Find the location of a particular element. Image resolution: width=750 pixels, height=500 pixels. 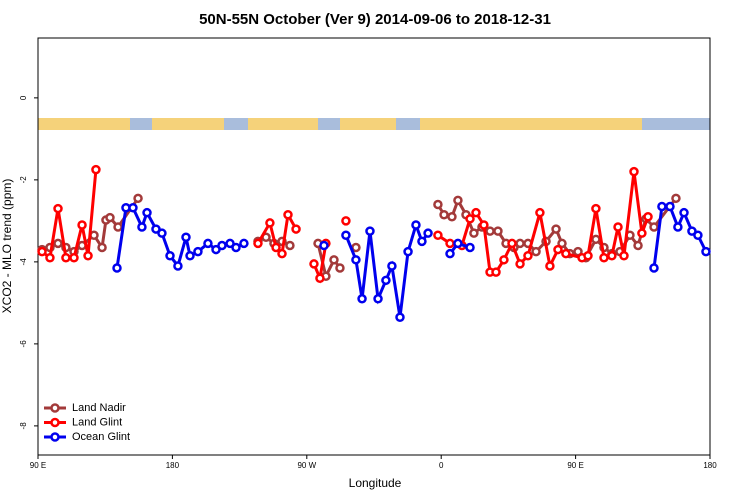

y-tick-label: -8 is located at coordinates (23, 426).